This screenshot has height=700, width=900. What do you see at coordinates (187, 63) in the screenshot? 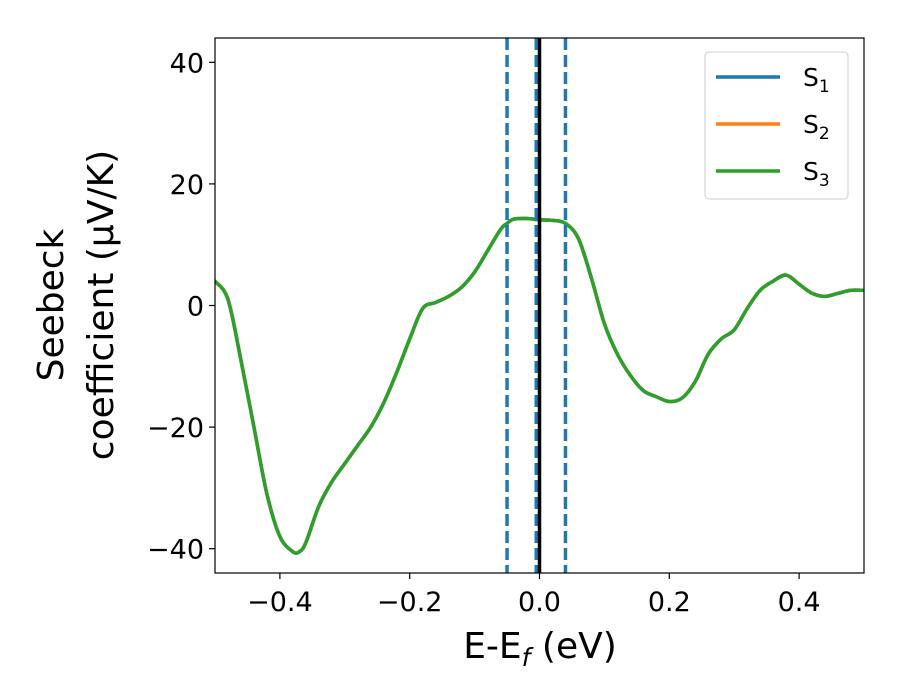
I see `y-tick-label: 40` at bounding box center [187, 63].